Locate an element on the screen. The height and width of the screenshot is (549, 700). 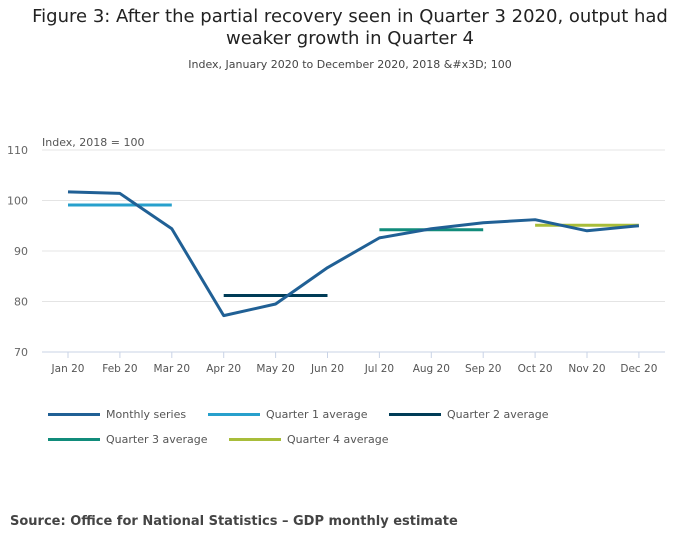
legend-item: Monthly series is located at coordinates (117, 414).